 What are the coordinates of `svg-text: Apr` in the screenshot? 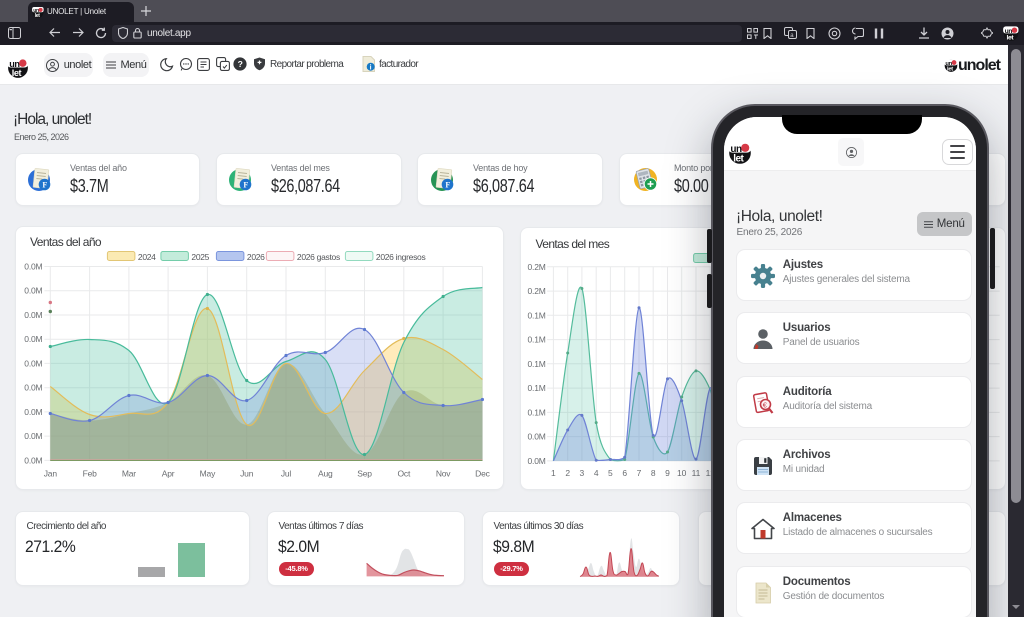 It's located at (167, 473).